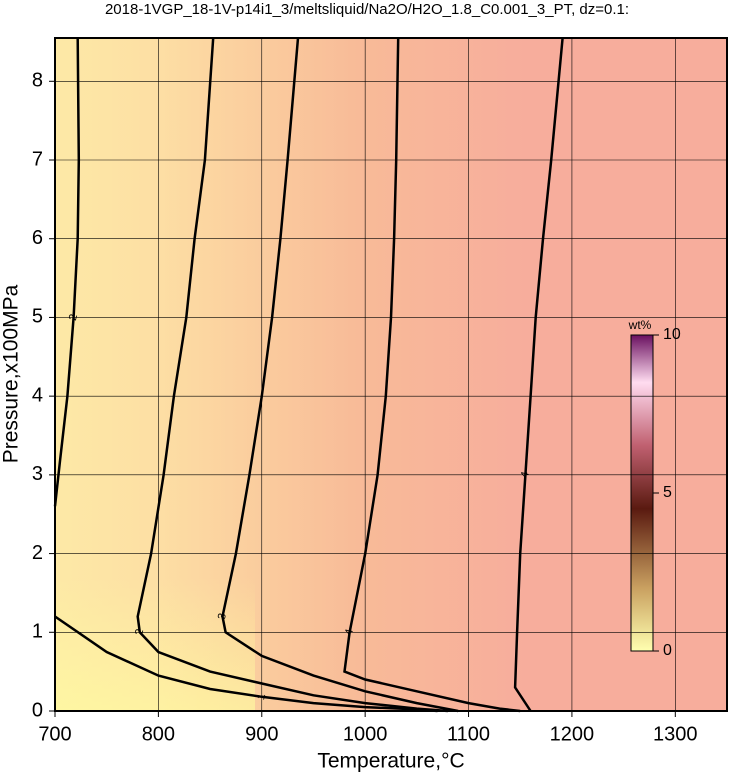  I want to click on x-axis-label: Temperature,°C, so click(390, 761).